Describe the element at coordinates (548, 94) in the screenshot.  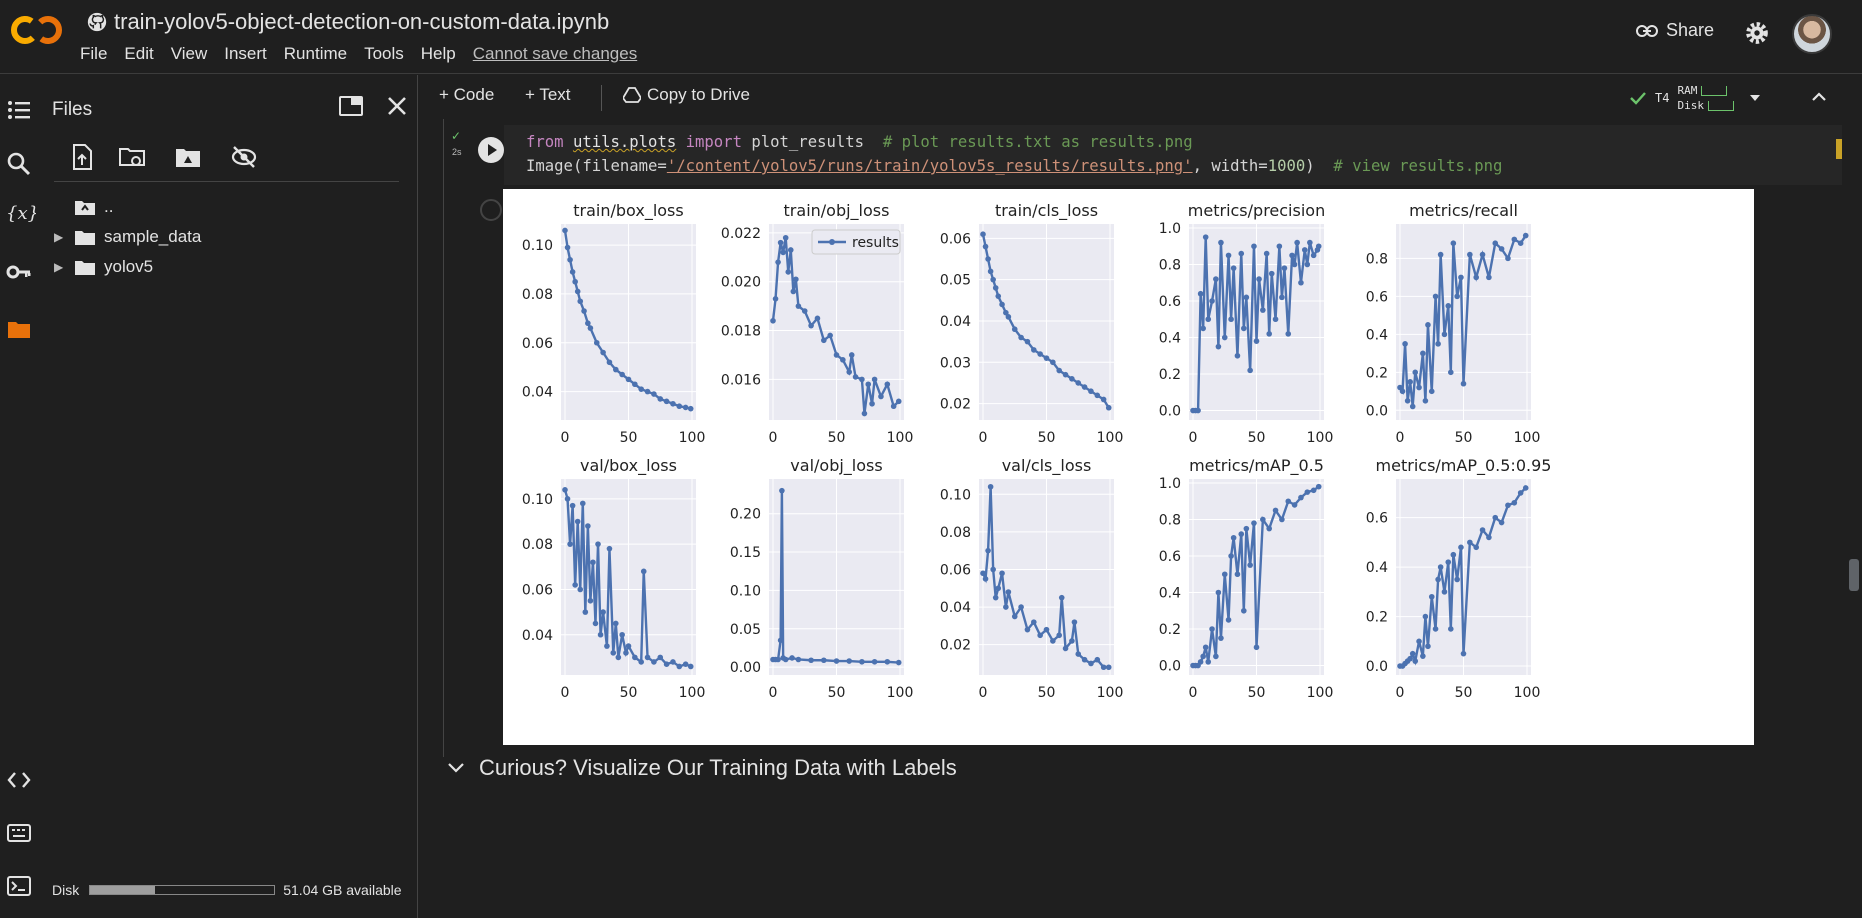
I see `add-text-button: + Text` at that location.